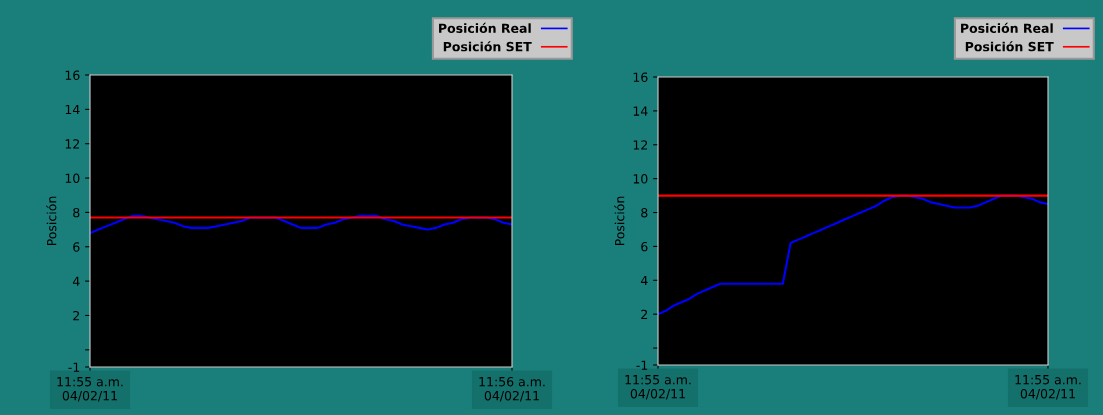  Describe the element at coordinates (512, 389) in the screenshot. I see `x-tick-label: 11:56 a.m. 04/02/11` at that location.